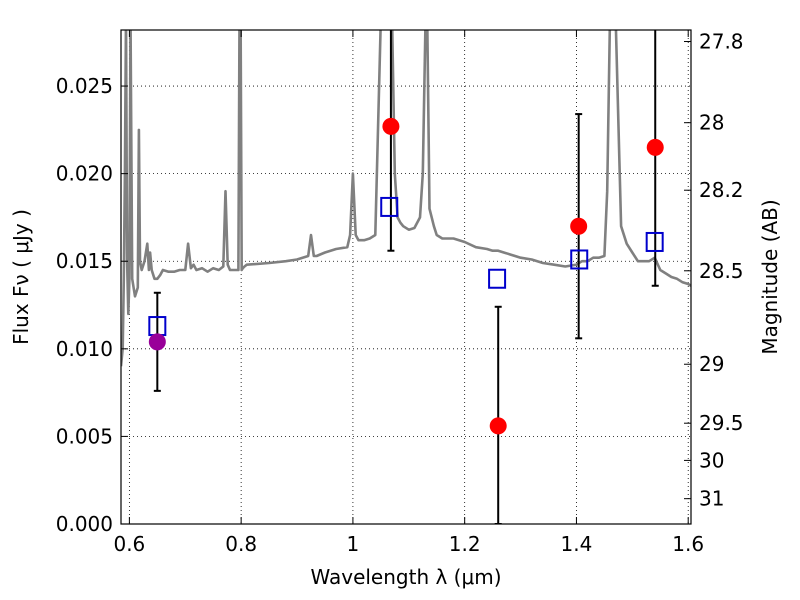 This screenshot has width=800, height=600. Describe the element at coordinates (711, 499) in the screenshot. I see `y2-tick-label: 31` at that location.